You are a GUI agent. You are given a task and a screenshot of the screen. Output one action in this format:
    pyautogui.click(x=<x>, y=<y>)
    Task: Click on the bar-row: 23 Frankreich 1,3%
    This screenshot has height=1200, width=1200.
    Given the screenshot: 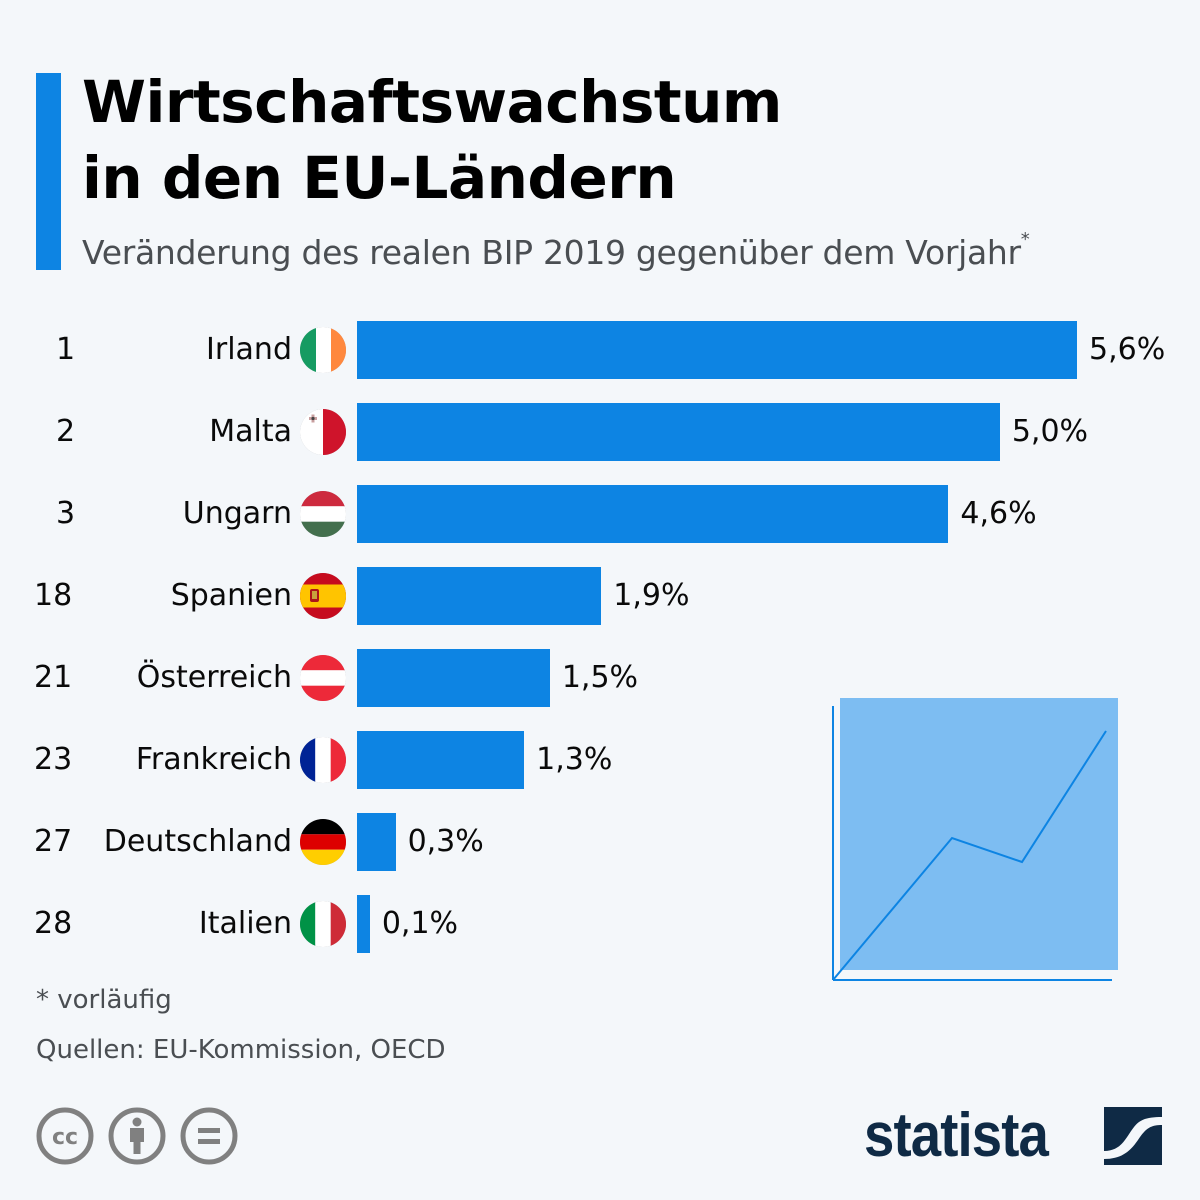 What is the action you would take?
    pyautogui.click(x=600, y=760)
    